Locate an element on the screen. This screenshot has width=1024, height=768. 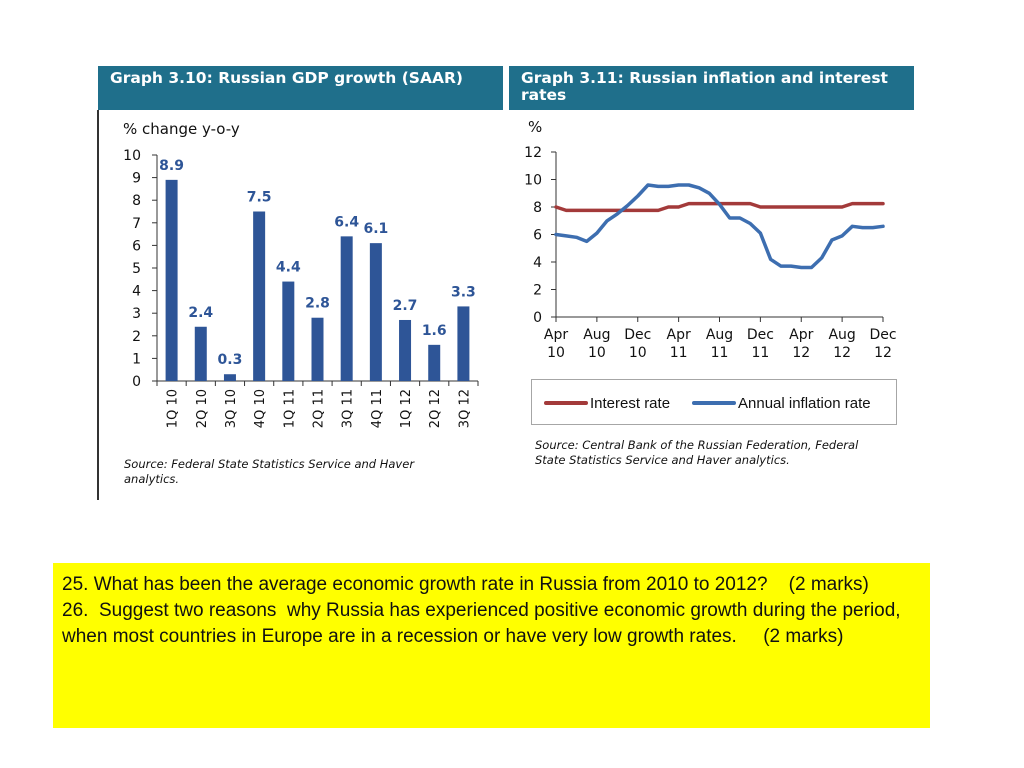
gdp-y-tick-label: 4 is located at coordinates (136, 292).